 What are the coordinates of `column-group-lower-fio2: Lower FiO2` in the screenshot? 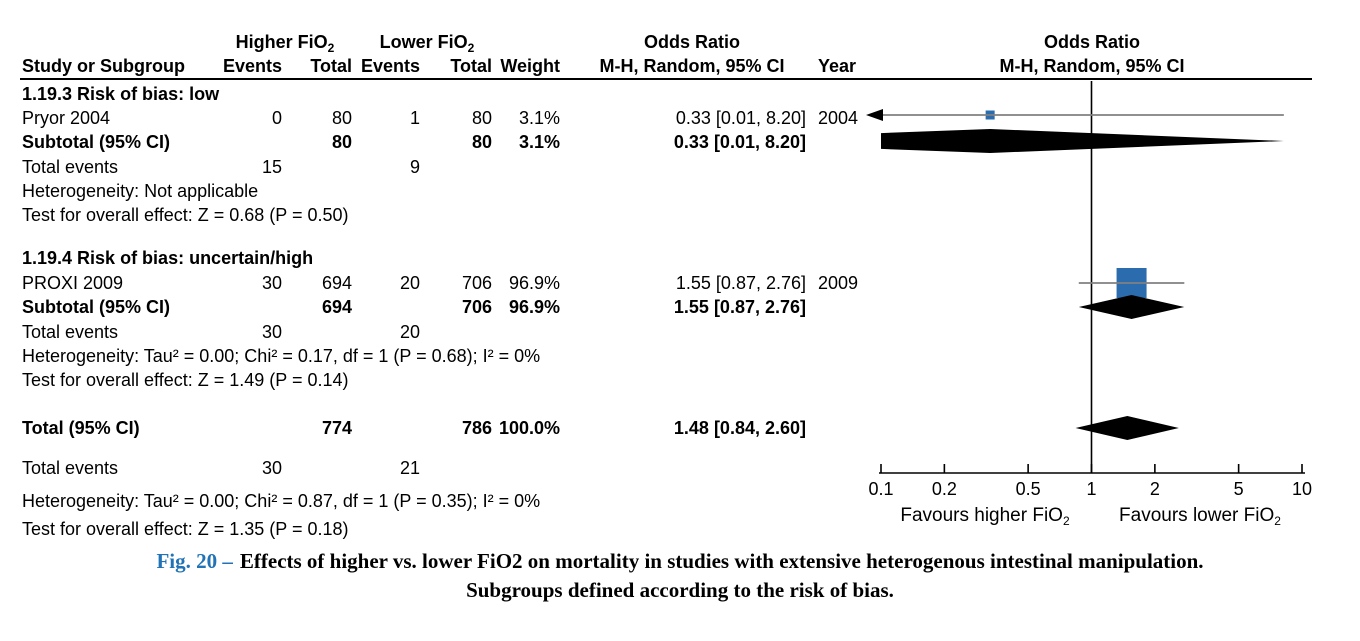 It's located at (427, 42).